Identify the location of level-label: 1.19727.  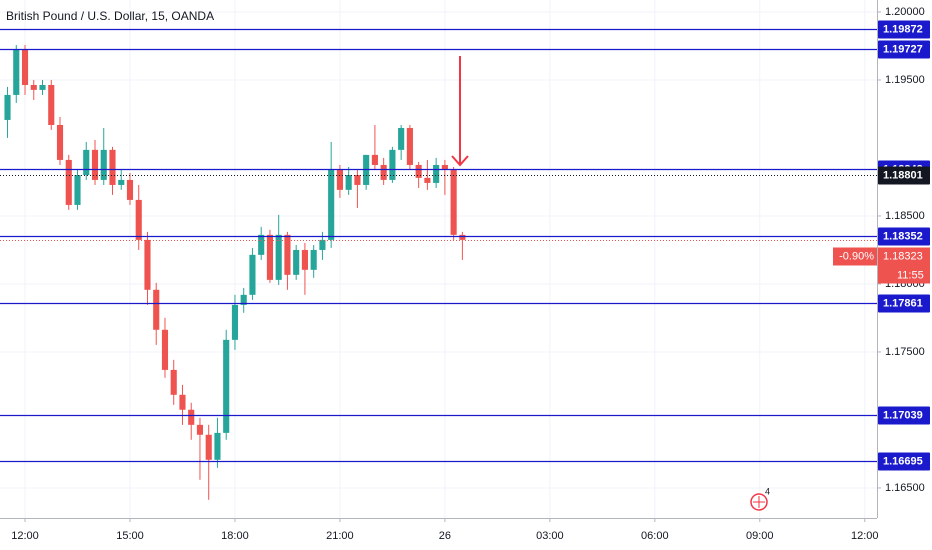
(903, 49).